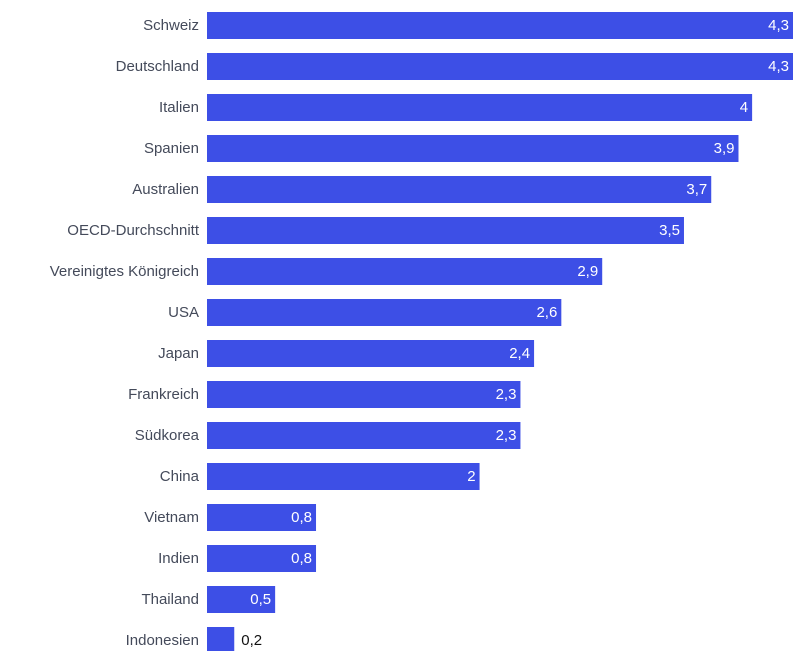 The width and height of the screenshot is (796, 651). Describe the element at coordinates (744, 107) in the screenshot. I see `value-label: 4` at that location.